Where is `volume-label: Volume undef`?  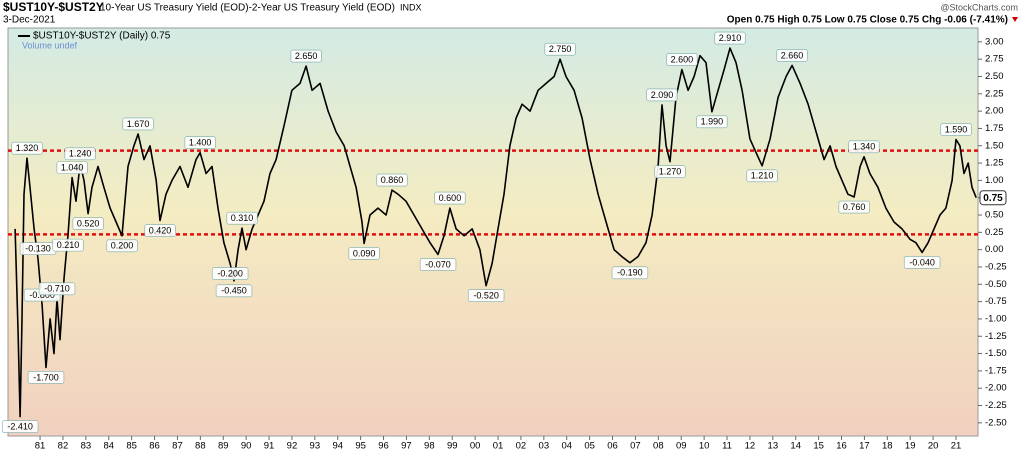 volume-label: Volume undef is located at coordinates (50, 45).